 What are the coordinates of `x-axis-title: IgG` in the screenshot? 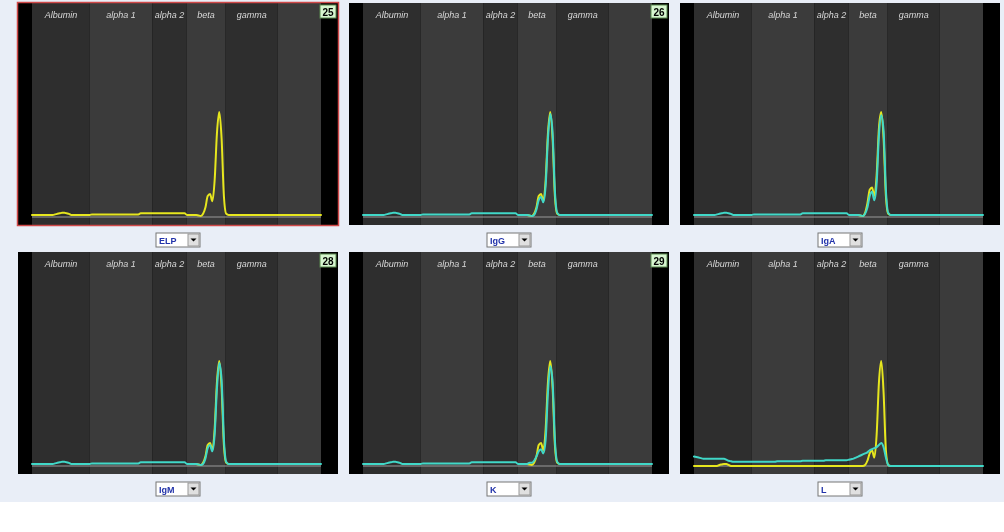 It's located at (497, 241).